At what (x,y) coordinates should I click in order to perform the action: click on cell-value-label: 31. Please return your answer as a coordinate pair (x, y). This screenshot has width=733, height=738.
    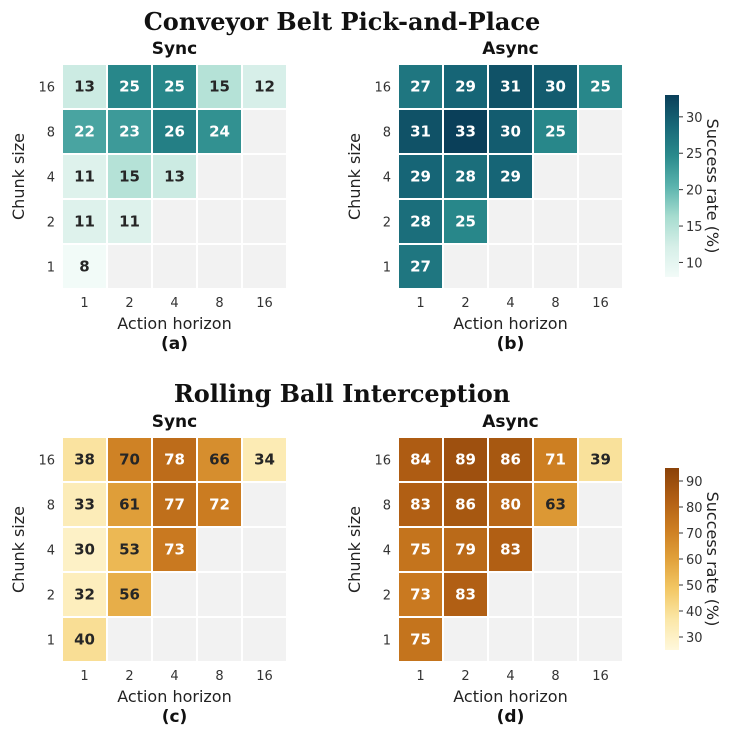
    Looking at the image, I should click on (420, 132).